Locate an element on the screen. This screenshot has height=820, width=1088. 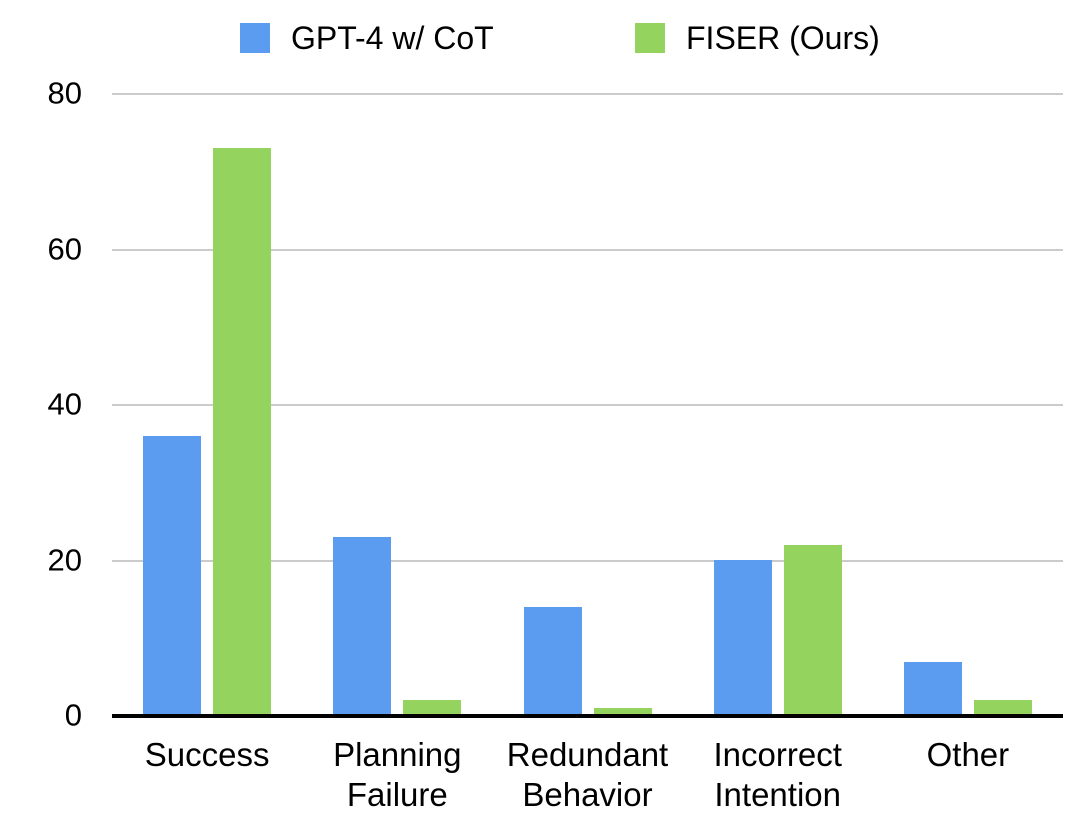
y-axis-tick-80: 80 is located at coordinates (64, 93).